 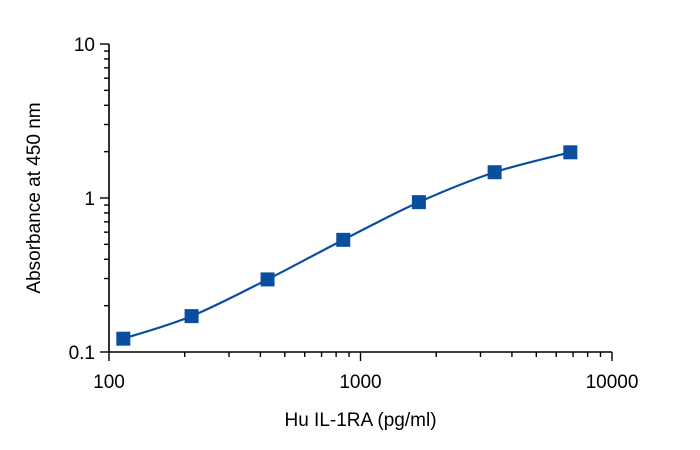 What do you see at coordinates (612, 382) in the screenshot?
I see `x-tick-label: 10000` at bounding box center [612, 382].